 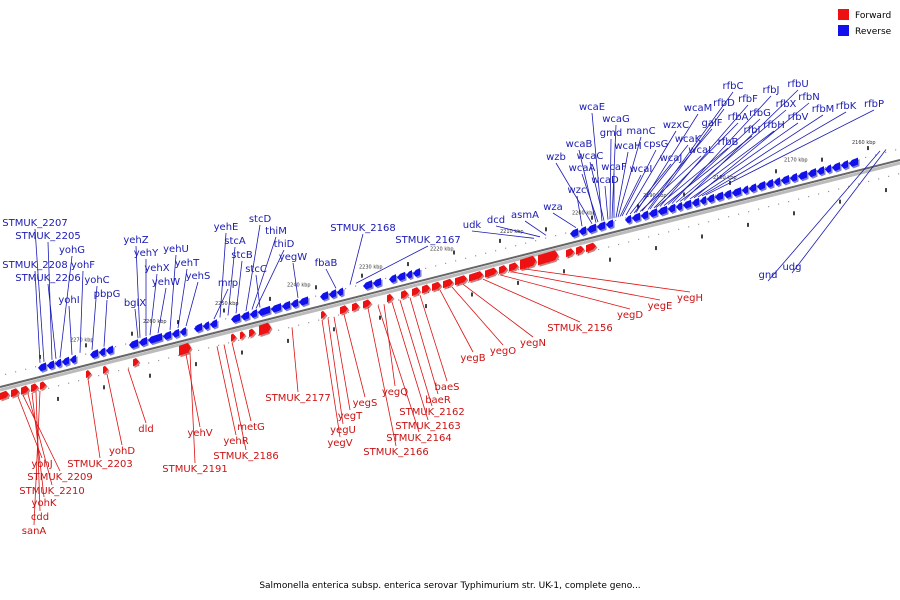 What do you see at coordinates (34, 531) in the screenshot?
I see `gene-label: sanA` at bounding box center [34, 531].